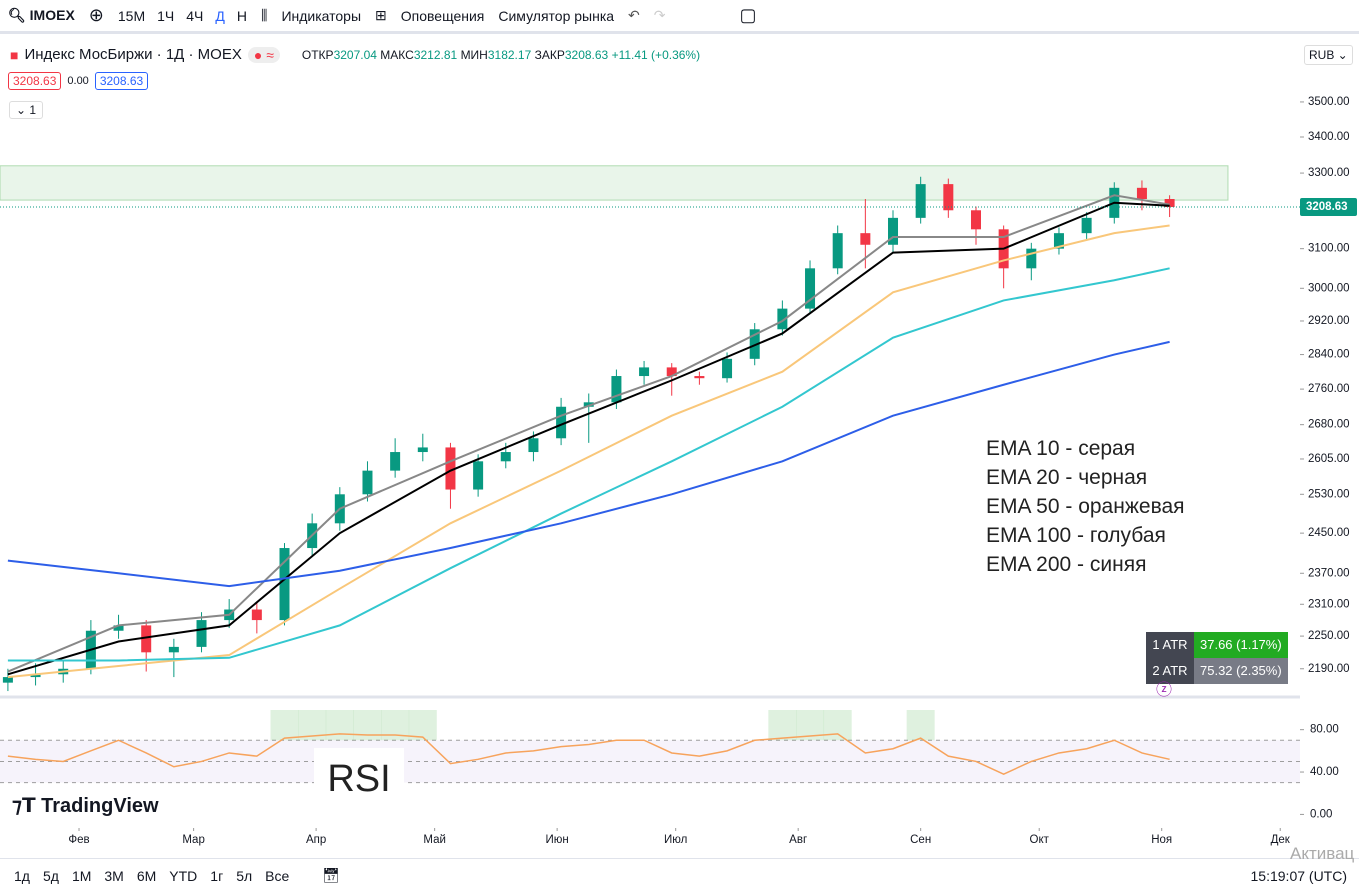 This screenshot has height=896, width=1359. I want to click on y-tick-label: 2310.00, so click(1329, 604).